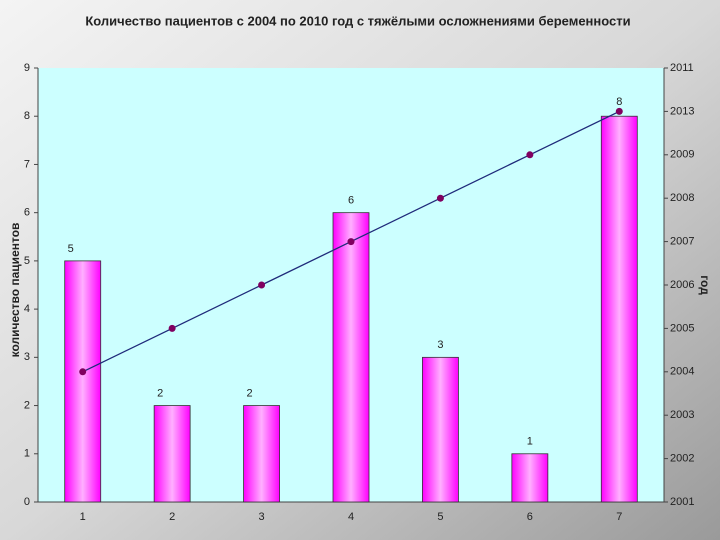 This screenshot has width=720, height=540. I want to click on y2-axis-title: год, so click(705, 285).